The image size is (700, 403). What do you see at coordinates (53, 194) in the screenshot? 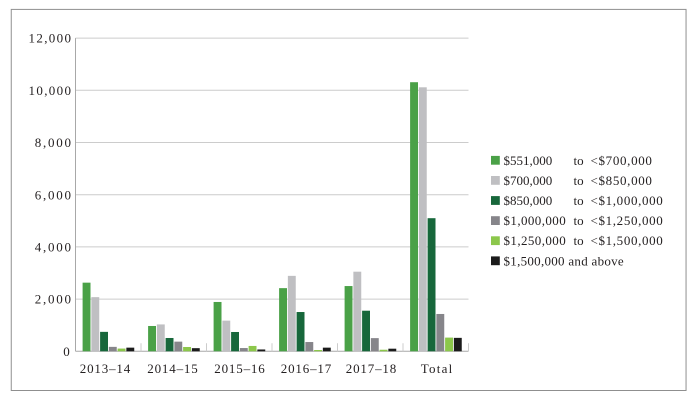
I see `svg-text: 6,000` at bounding box center [53, 194].